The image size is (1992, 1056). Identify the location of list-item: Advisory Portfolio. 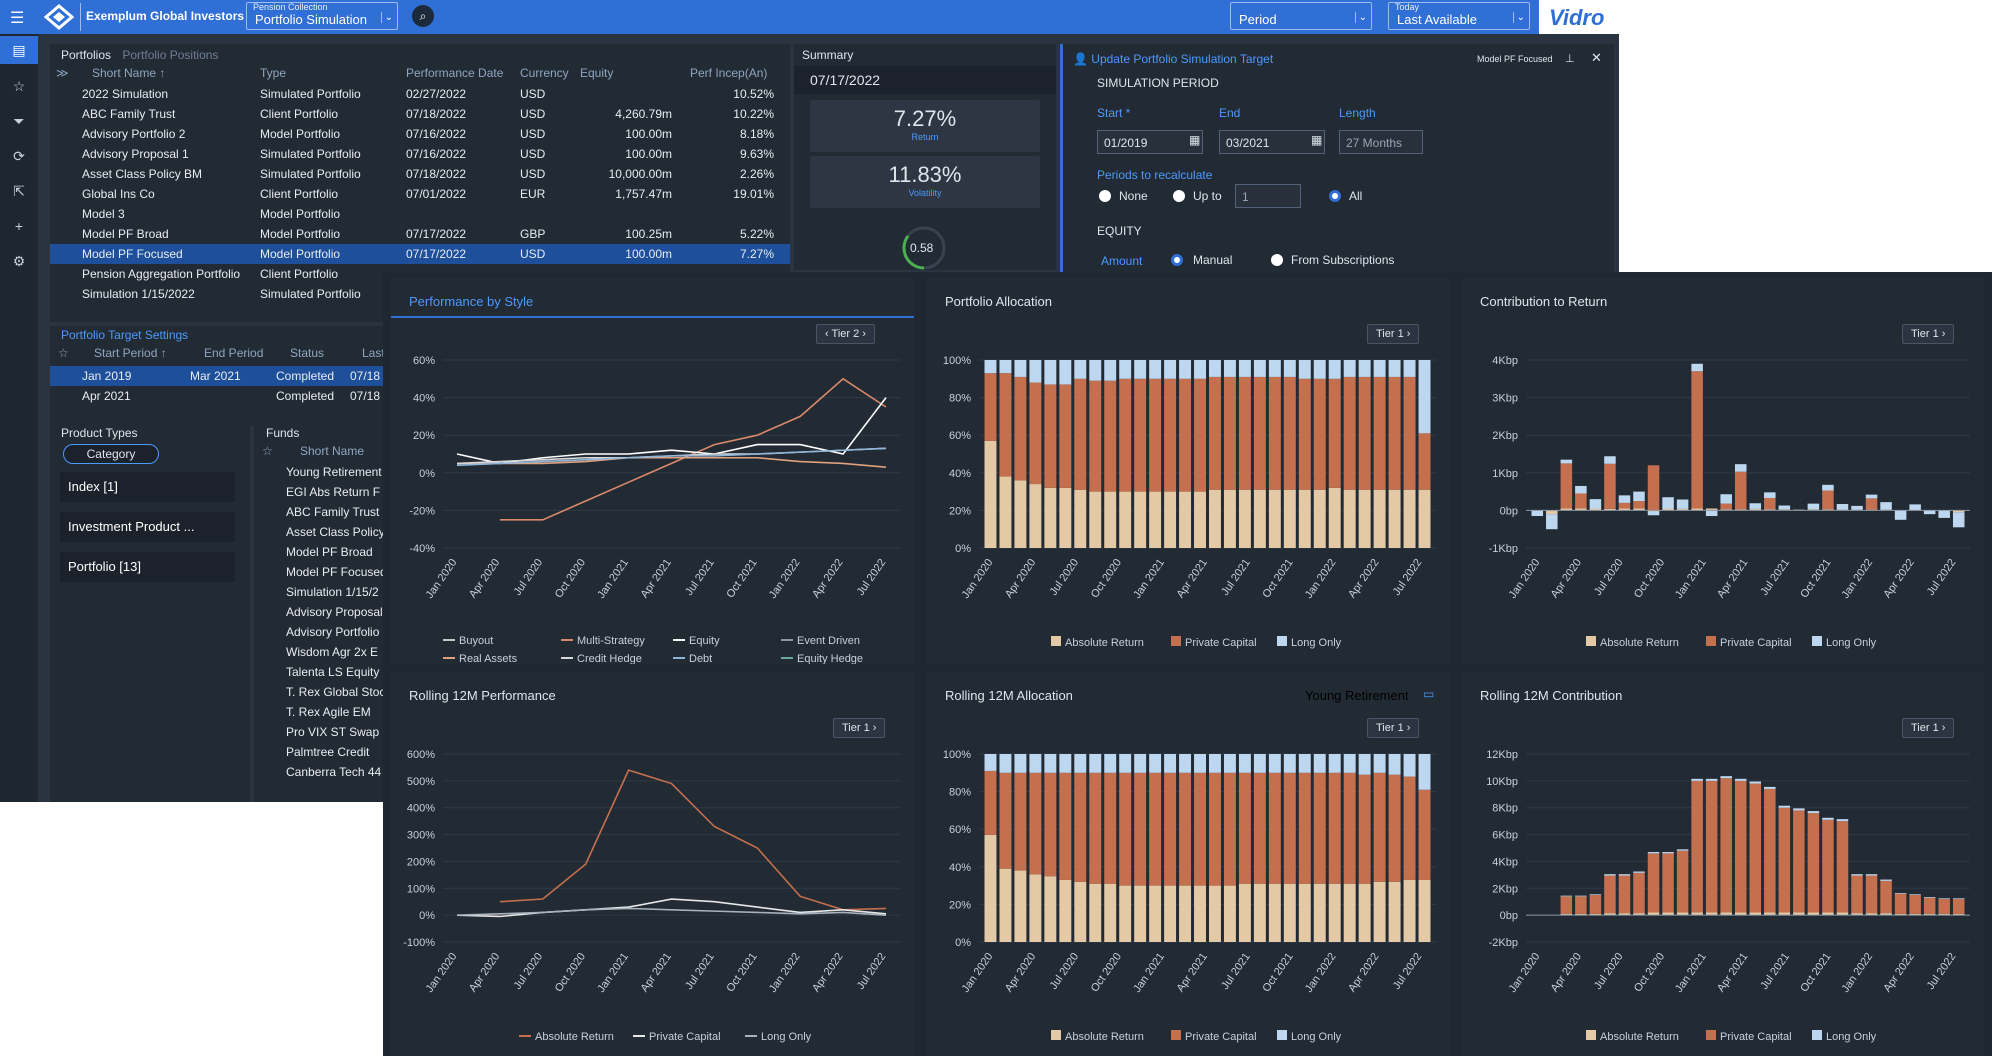
(321, 632).